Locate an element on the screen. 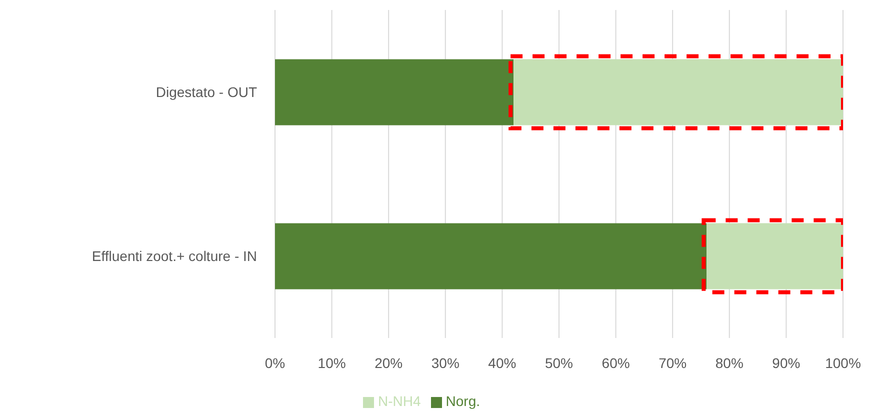  legend-label: N-NH4 is located at coordinates (399, 401).